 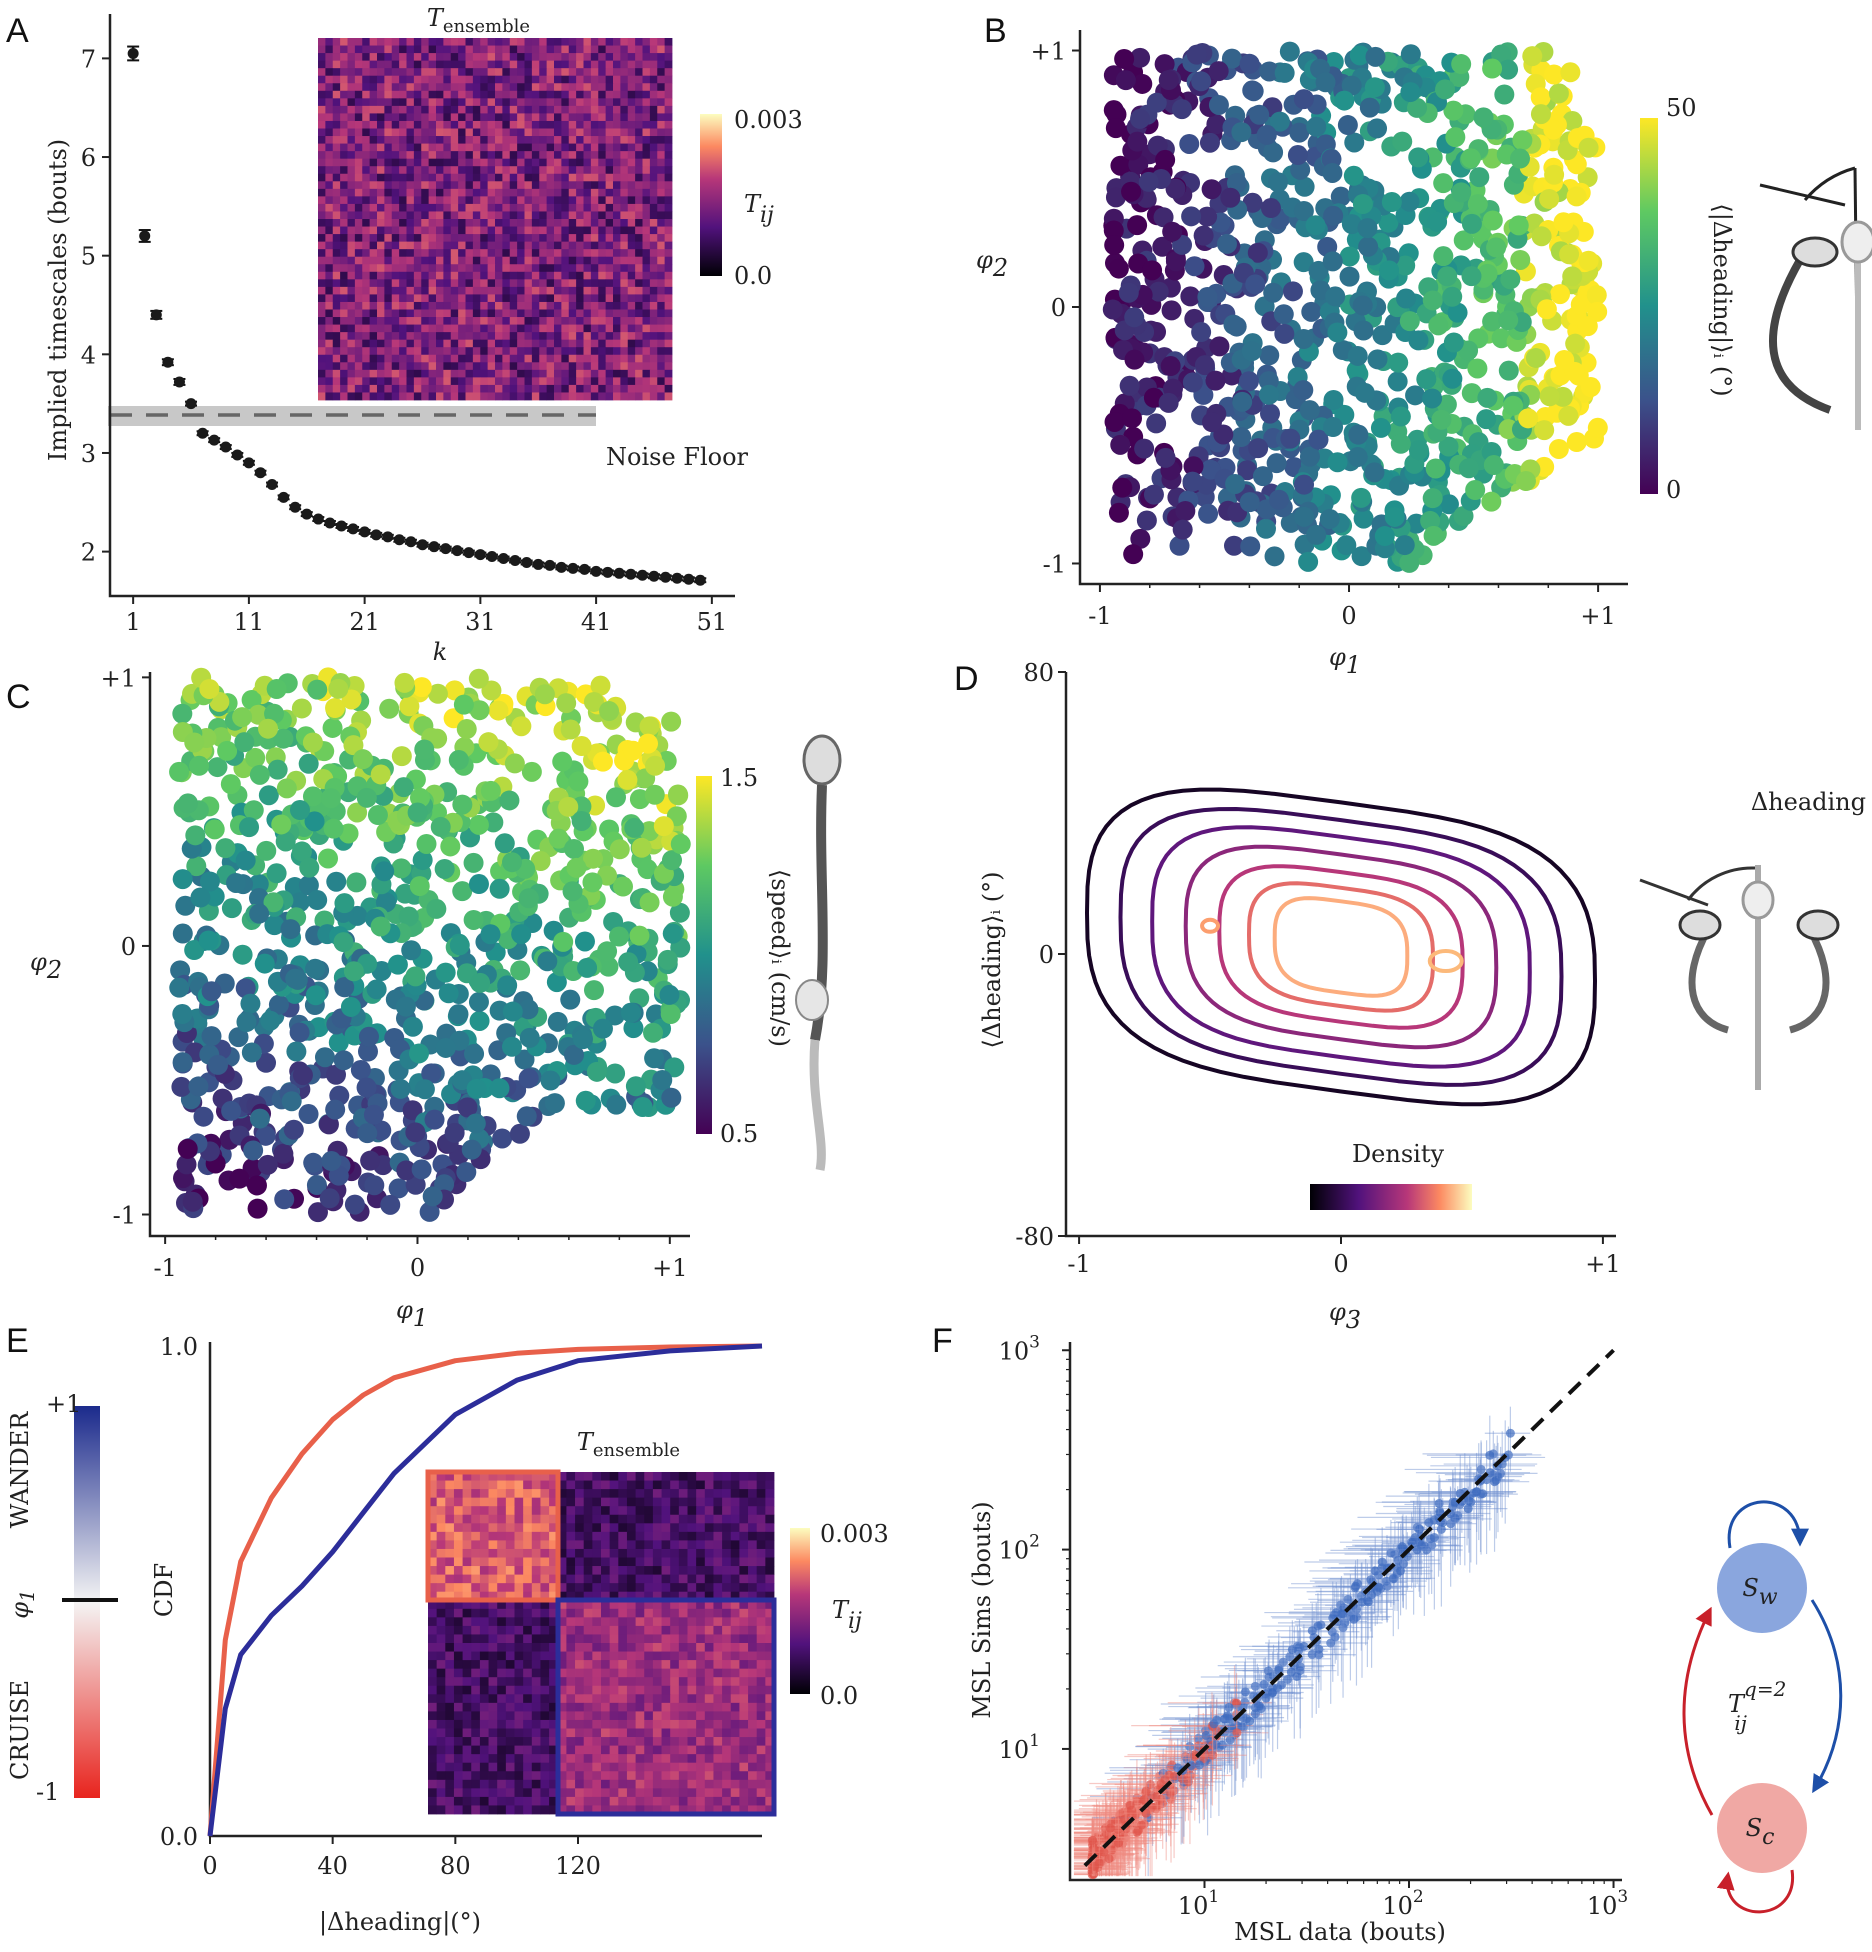 What do you see at coordinates (1348, 616) in the screenshot?
I see `panel-b-xtick-label: 0` at bounding box center [1348, 616].